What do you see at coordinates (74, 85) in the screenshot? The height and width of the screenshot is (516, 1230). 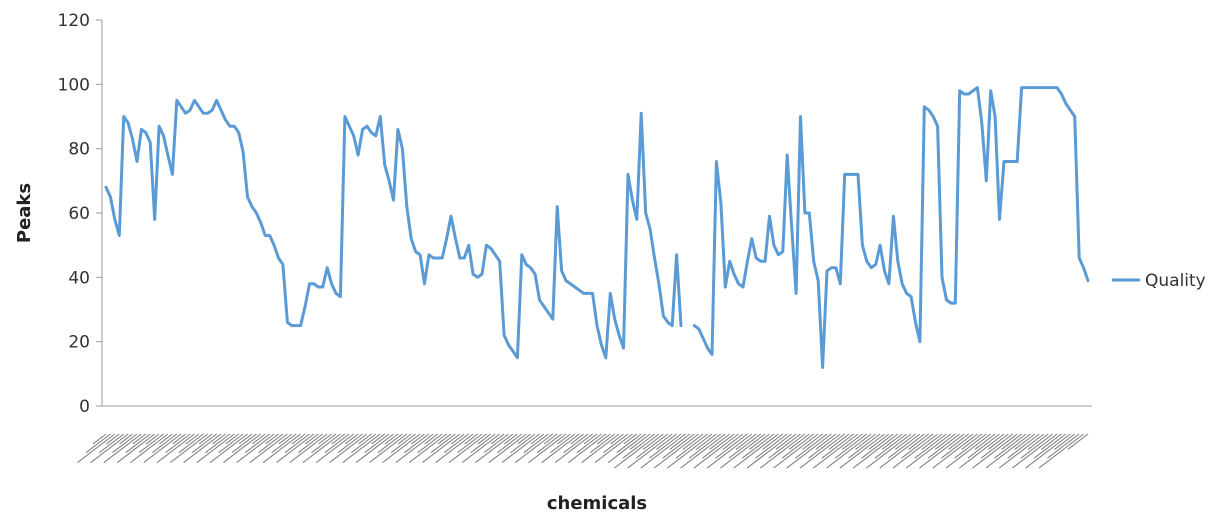 I see `y-tick-label: 100` at bounding box center [74, 85].